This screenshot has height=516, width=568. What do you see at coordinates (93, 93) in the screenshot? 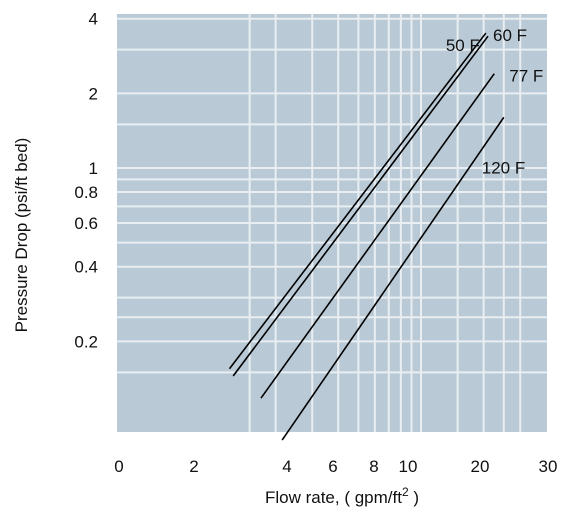
I see `y-tick-label: 2` at bounding box center [93, 93].